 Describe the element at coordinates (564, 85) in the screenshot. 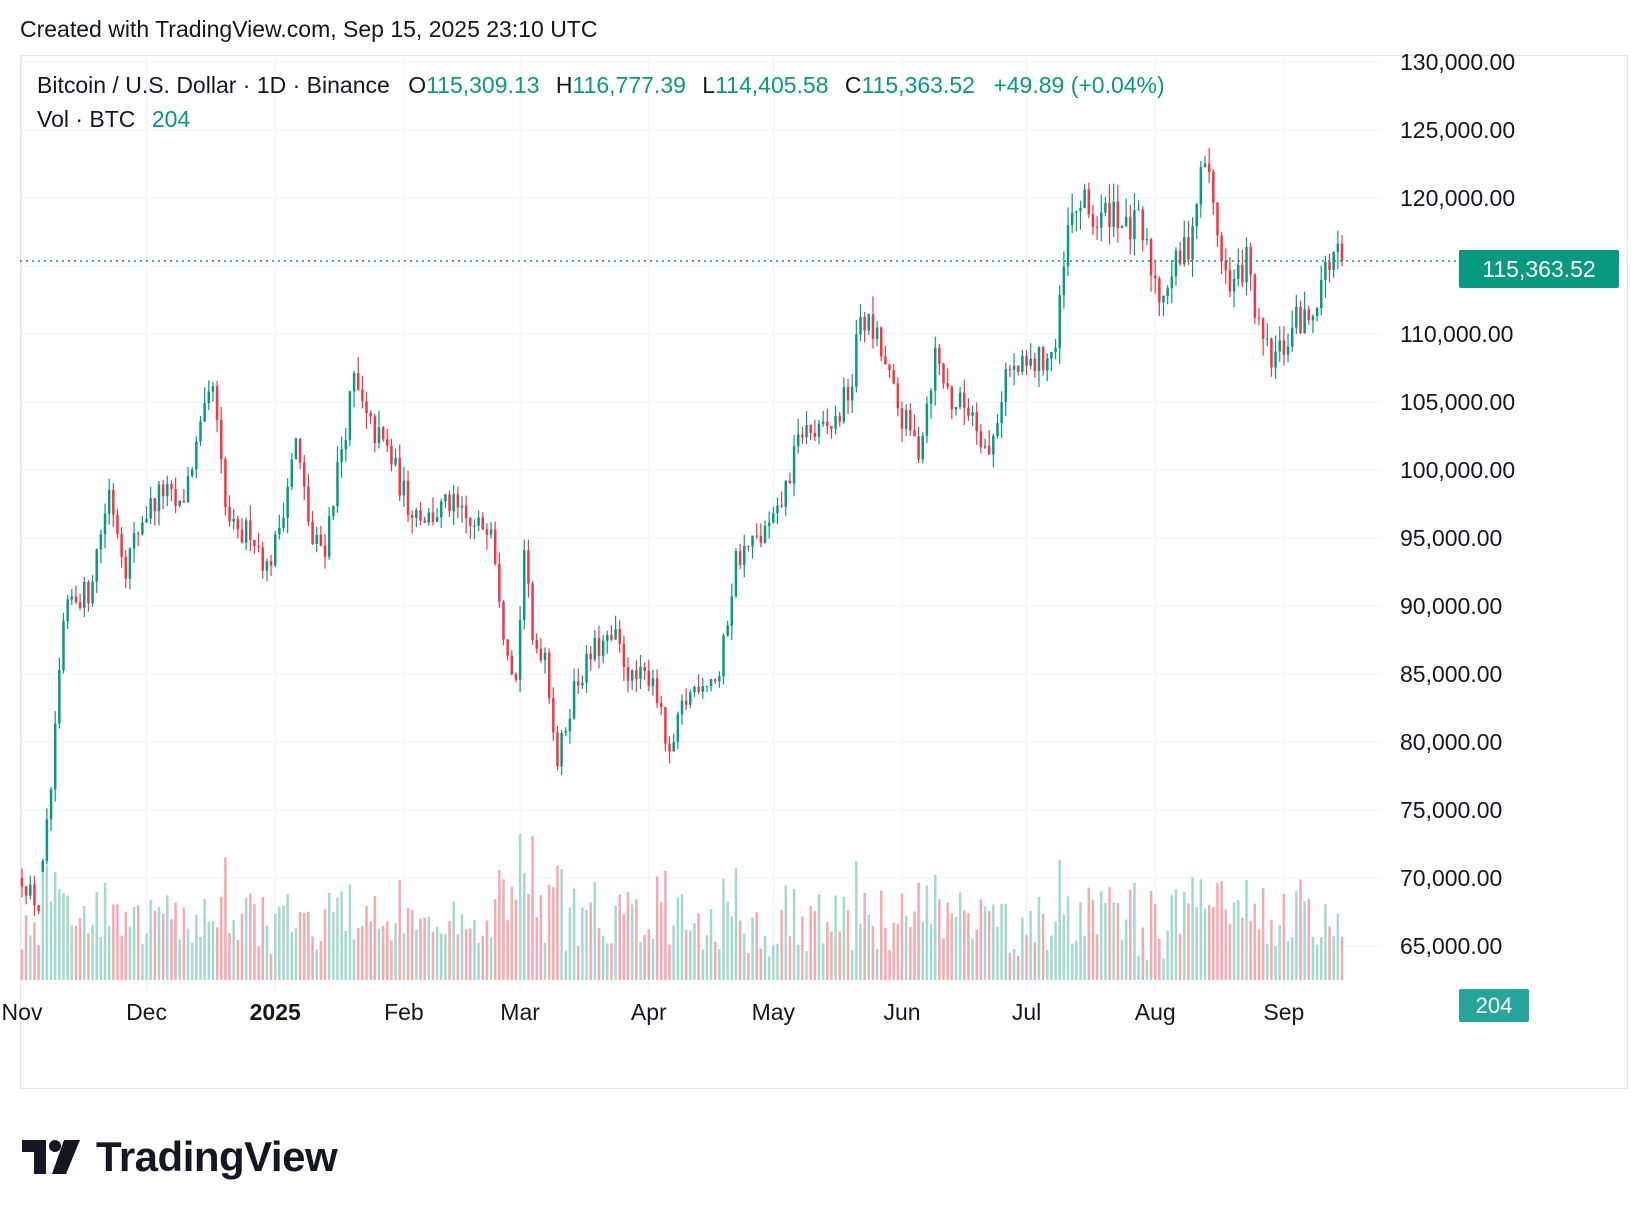

I see `high-label: H` at that location.